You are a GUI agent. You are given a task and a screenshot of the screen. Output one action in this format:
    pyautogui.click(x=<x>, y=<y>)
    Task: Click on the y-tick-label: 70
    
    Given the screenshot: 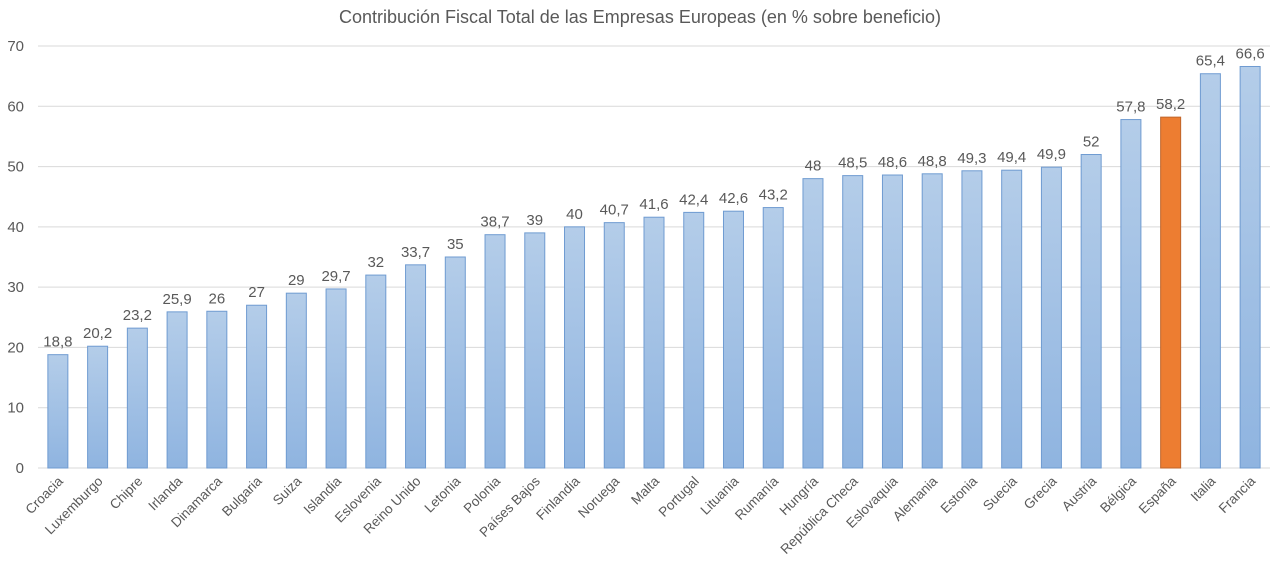 What is the action you would take?
    pyautogui.click(x=15, y=46)
    